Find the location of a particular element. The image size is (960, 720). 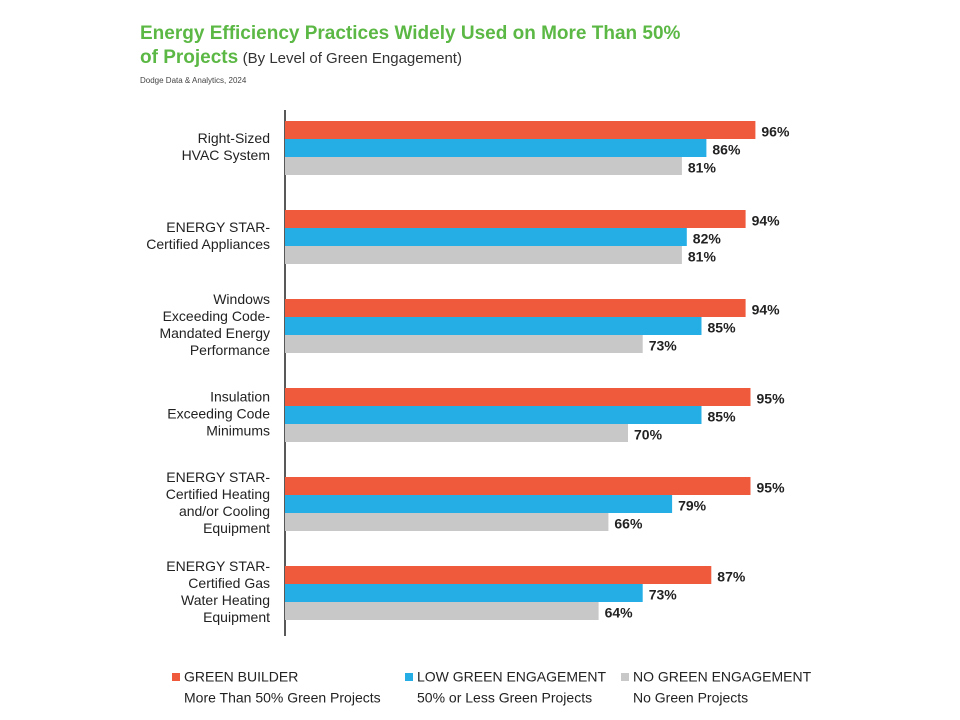

category-label: Water Heating is located at coordinates (225, 600).